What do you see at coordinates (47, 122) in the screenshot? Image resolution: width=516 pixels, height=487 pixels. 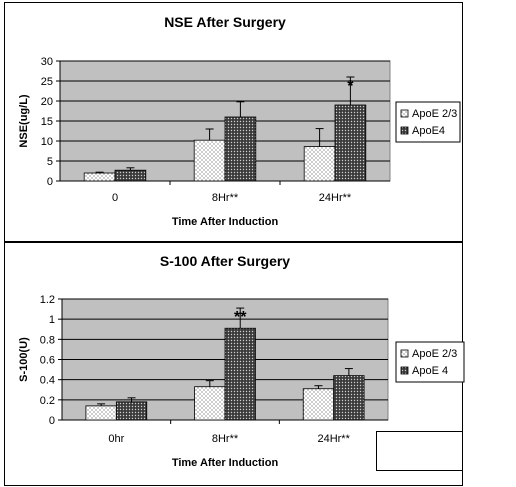 I see `y-tick-label: 15` at bounding box center [47, 122].